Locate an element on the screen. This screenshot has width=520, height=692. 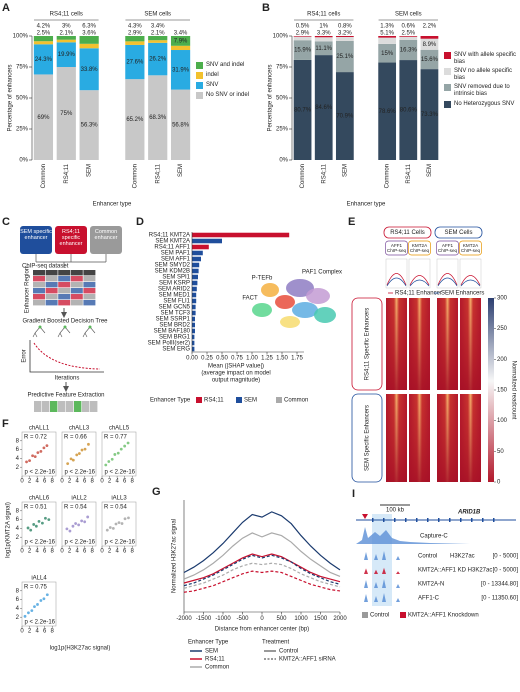
x-tick-label: SEM is located at coordinates (90, 170).